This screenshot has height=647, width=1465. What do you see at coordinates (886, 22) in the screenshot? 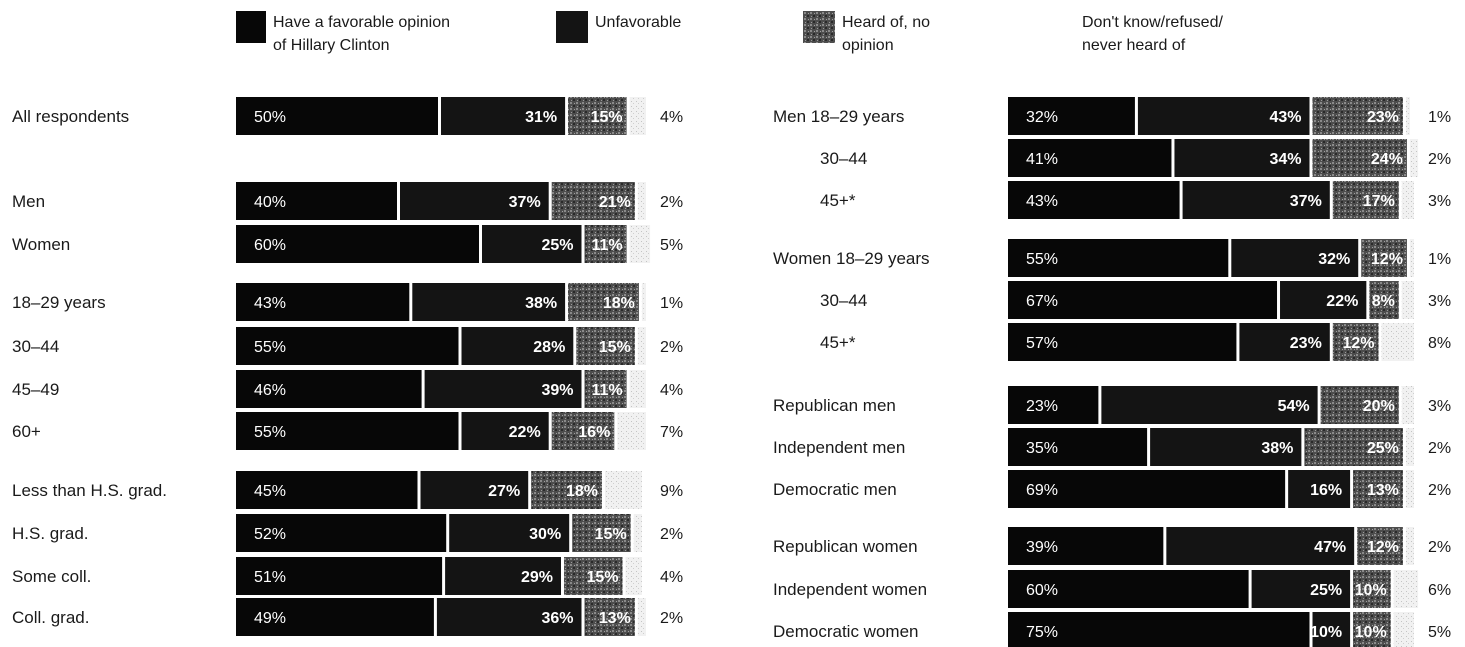
I see `legend-no-opinion-line1: Heard of, no` at bounding box center [886, 22].